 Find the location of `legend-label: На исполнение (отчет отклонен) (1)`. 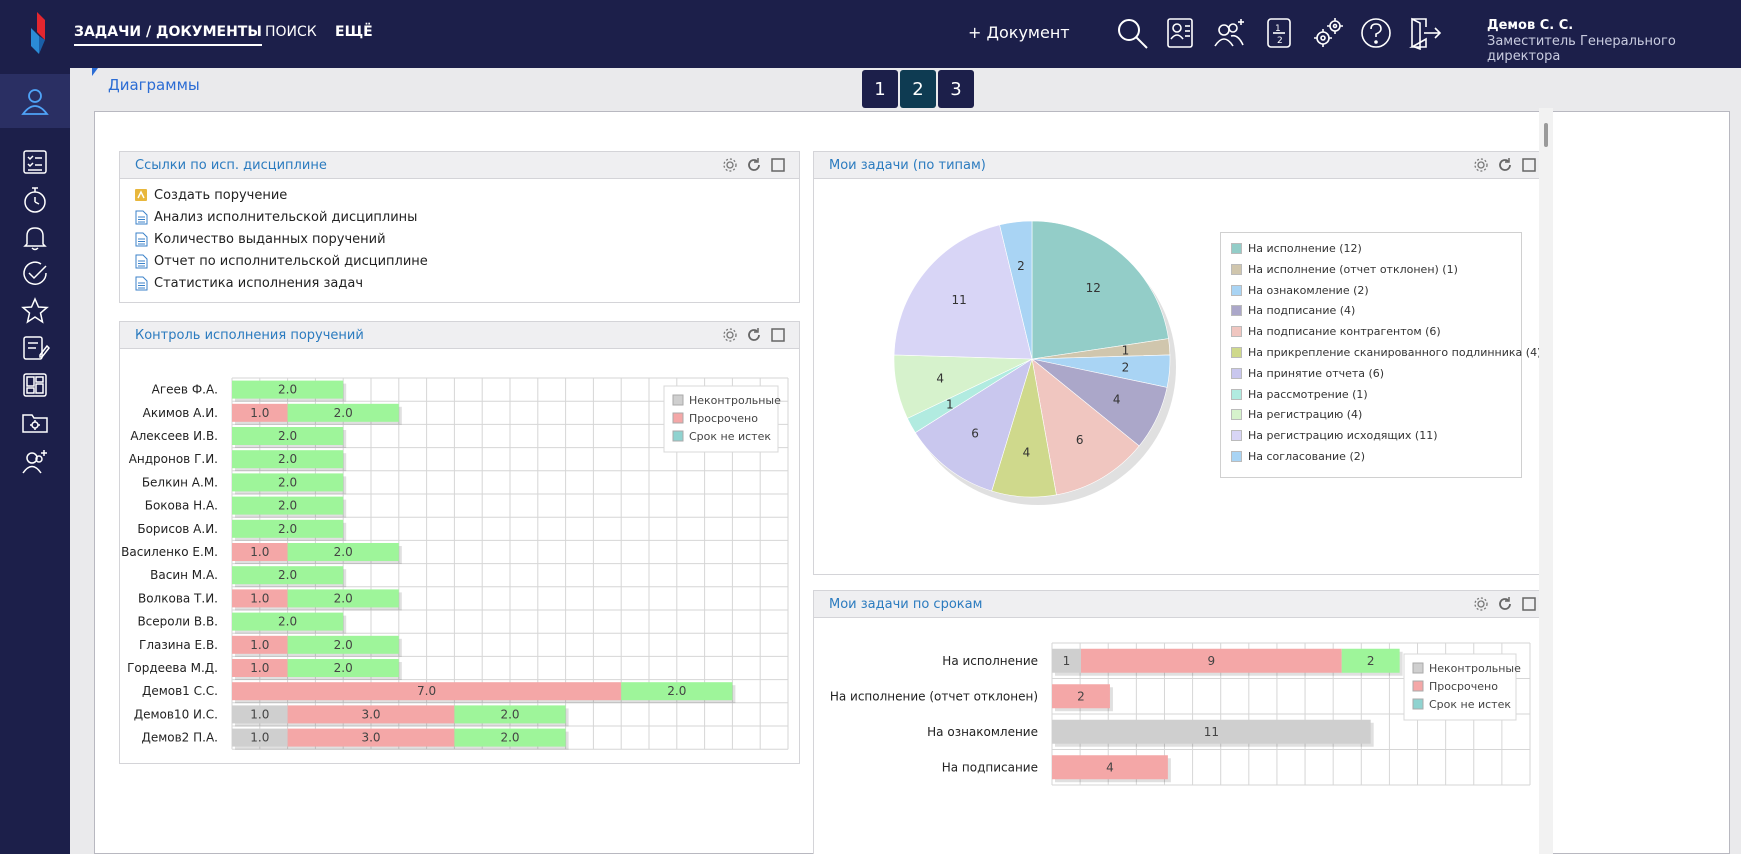

legend-label: На исполнение (отчет отклонен) (1) is located at coordinates (1353, 269).